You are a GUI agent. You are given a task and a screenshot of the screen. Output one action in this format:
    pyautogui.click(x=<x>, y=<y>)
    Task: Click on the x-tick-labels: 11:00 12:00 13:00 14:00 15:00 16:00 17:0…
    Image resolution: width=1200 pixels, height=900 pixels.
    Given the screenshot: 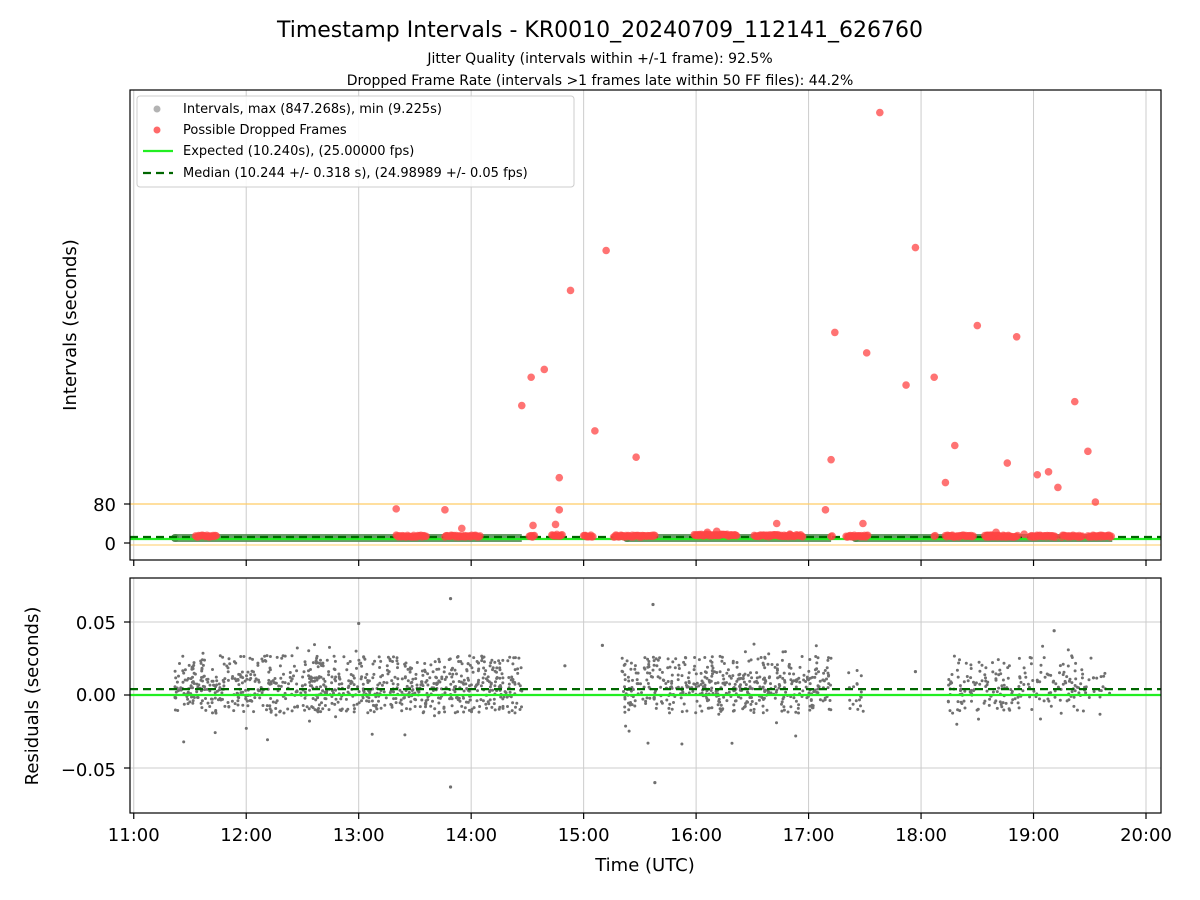 What is the action you would take?
    pyautogui.click(x=640, y=835)
    